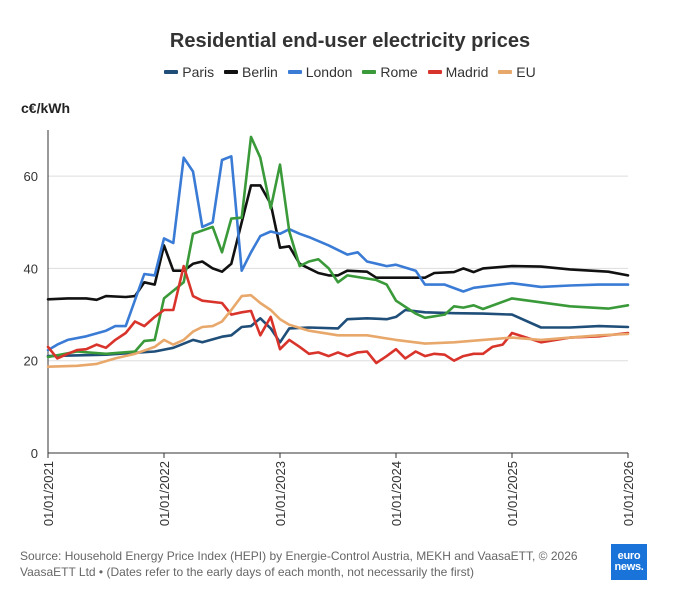 The width and height of the screenshot is (700, 605). What do you see at coordinates (31, 176) in the screenshot?
I see `y-tick-label: 60` at bounding box center [31, 176].